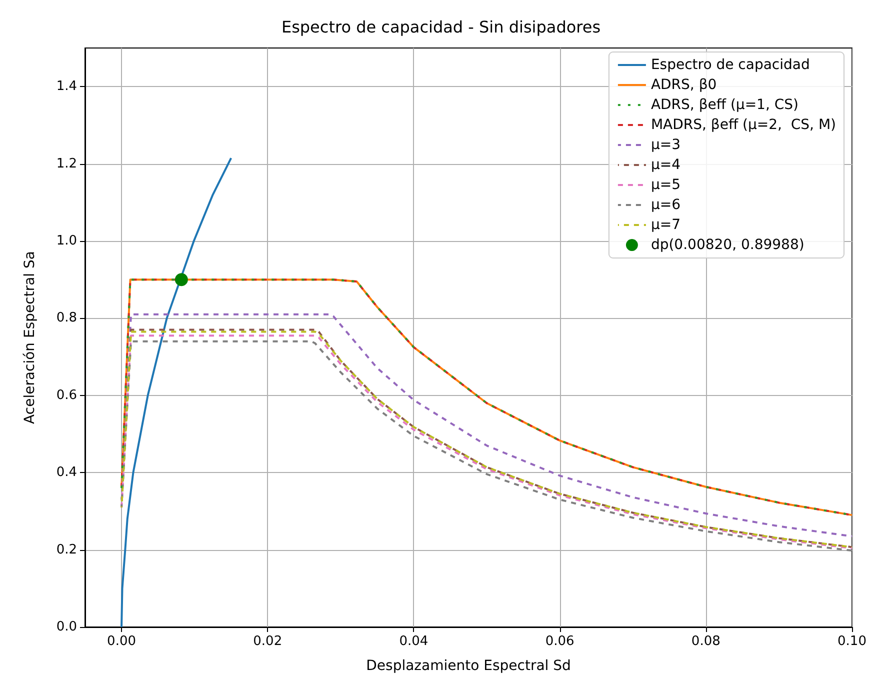  I want to click on y-tick-label: 1.4, so click(66, 86).